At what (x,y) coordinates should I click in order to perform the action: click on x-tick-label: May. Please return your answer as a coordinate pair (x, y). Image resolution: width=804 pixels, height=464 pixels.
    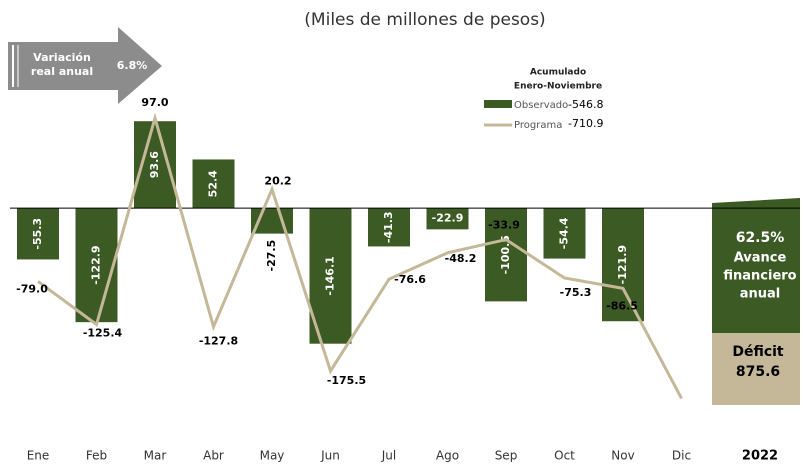
    Looking at the image, I should click on (272, 456).